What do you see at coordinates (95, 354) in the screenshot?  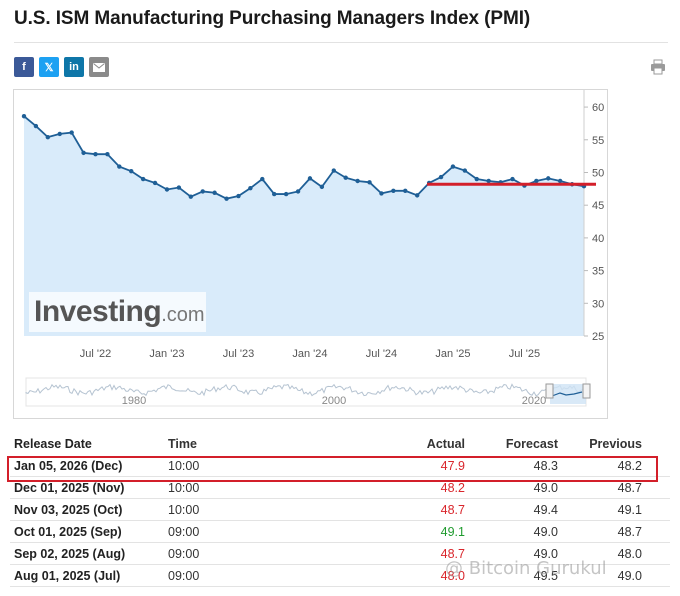 I see `x-tick-label: Jul '22` at bounding box center [95, 354].